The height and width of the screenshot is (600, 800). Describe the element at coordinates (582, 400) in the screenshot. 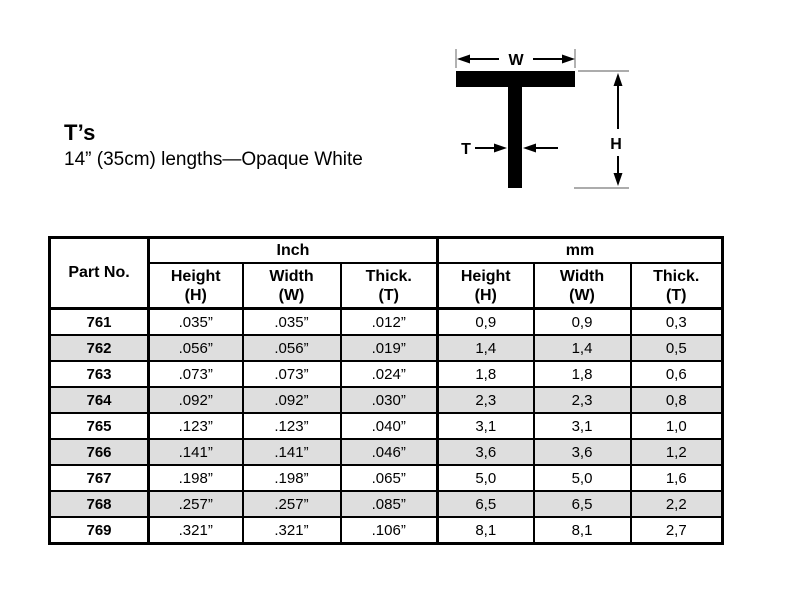

I see `mm-width-cell: 2,3` at that location.